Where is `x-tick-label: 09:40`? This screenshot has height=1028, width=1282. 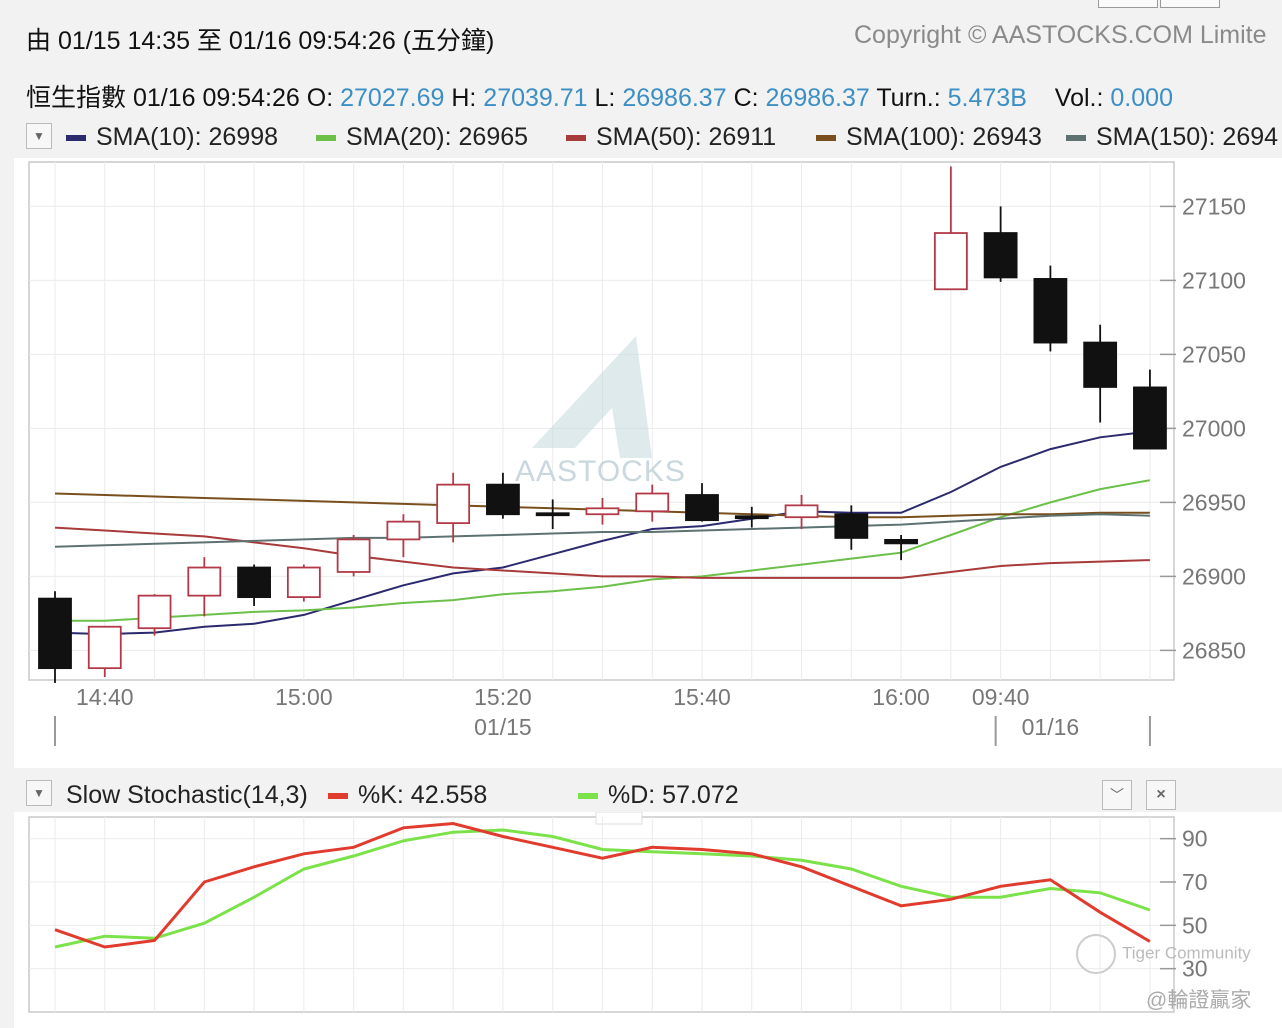 x-tick-label: 09:40 is located at coordinates (1001, 697).